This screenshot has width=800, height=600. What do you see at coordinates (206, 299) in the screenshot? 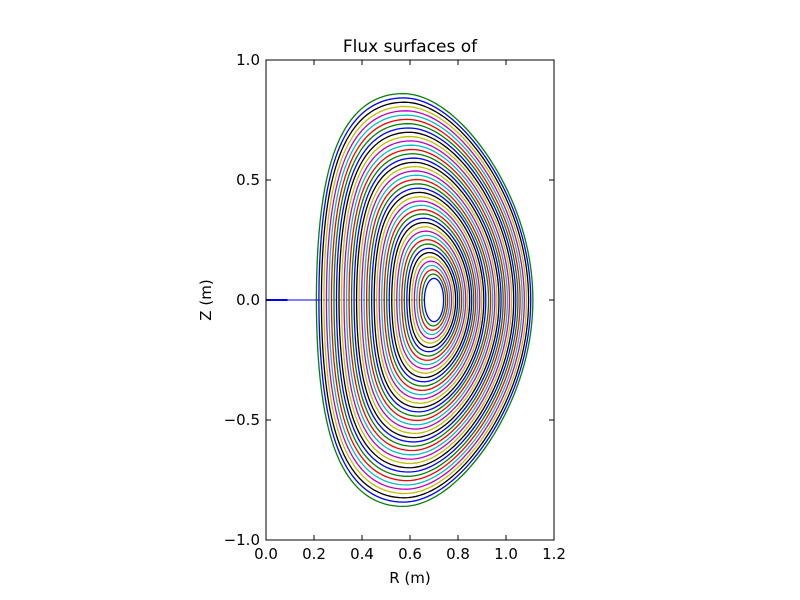
I see `y-axis-label: Z (m)` at bounding box center [206, 299].